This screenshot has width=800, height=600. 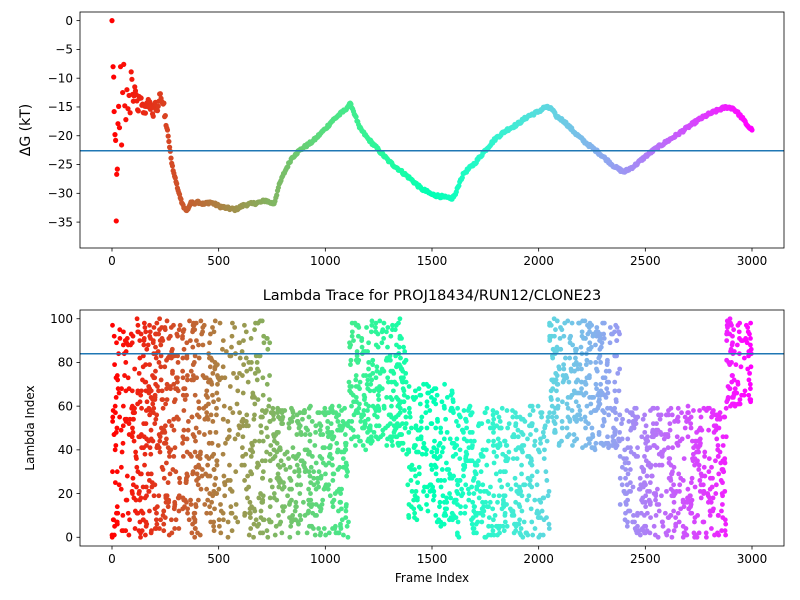 I want to click on delta-g-y-axis-label: ΔG (kT), so click(x=26, y=130).